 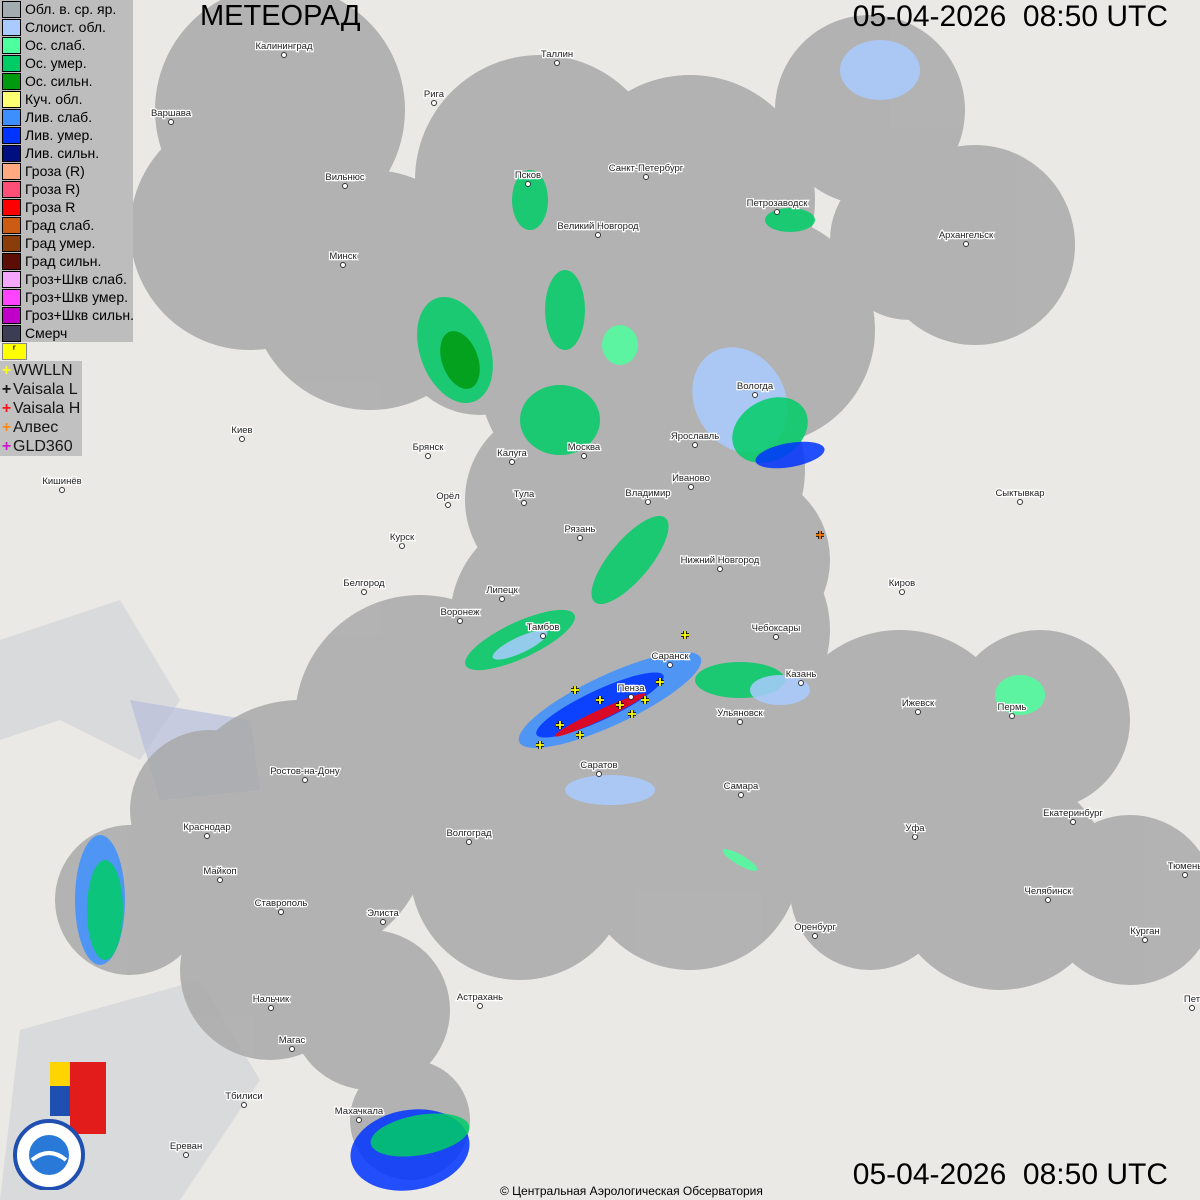 What do you see at coordinates (528, 178) in the screenshot?
I see `city: Псков` at bounding box center [528, 178].